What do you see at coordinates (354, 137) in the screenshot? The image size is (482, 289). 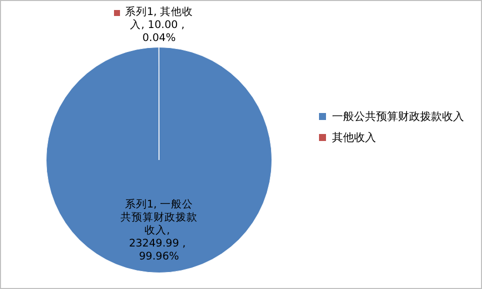 I see `legend-label: 其他收入` at bounding box center [354, 137].